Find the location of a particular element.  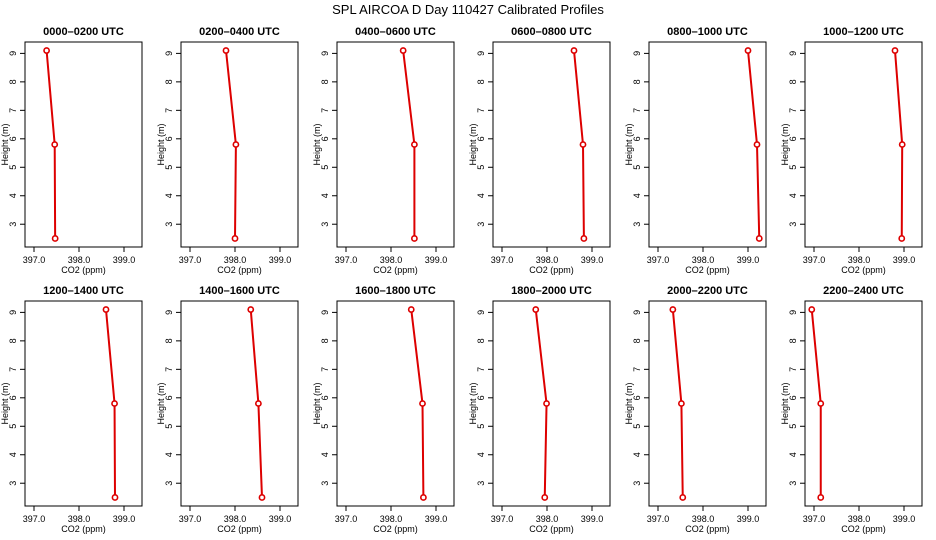

panel-title: 1600–1800 UTC is located at coordinates (395, 291).